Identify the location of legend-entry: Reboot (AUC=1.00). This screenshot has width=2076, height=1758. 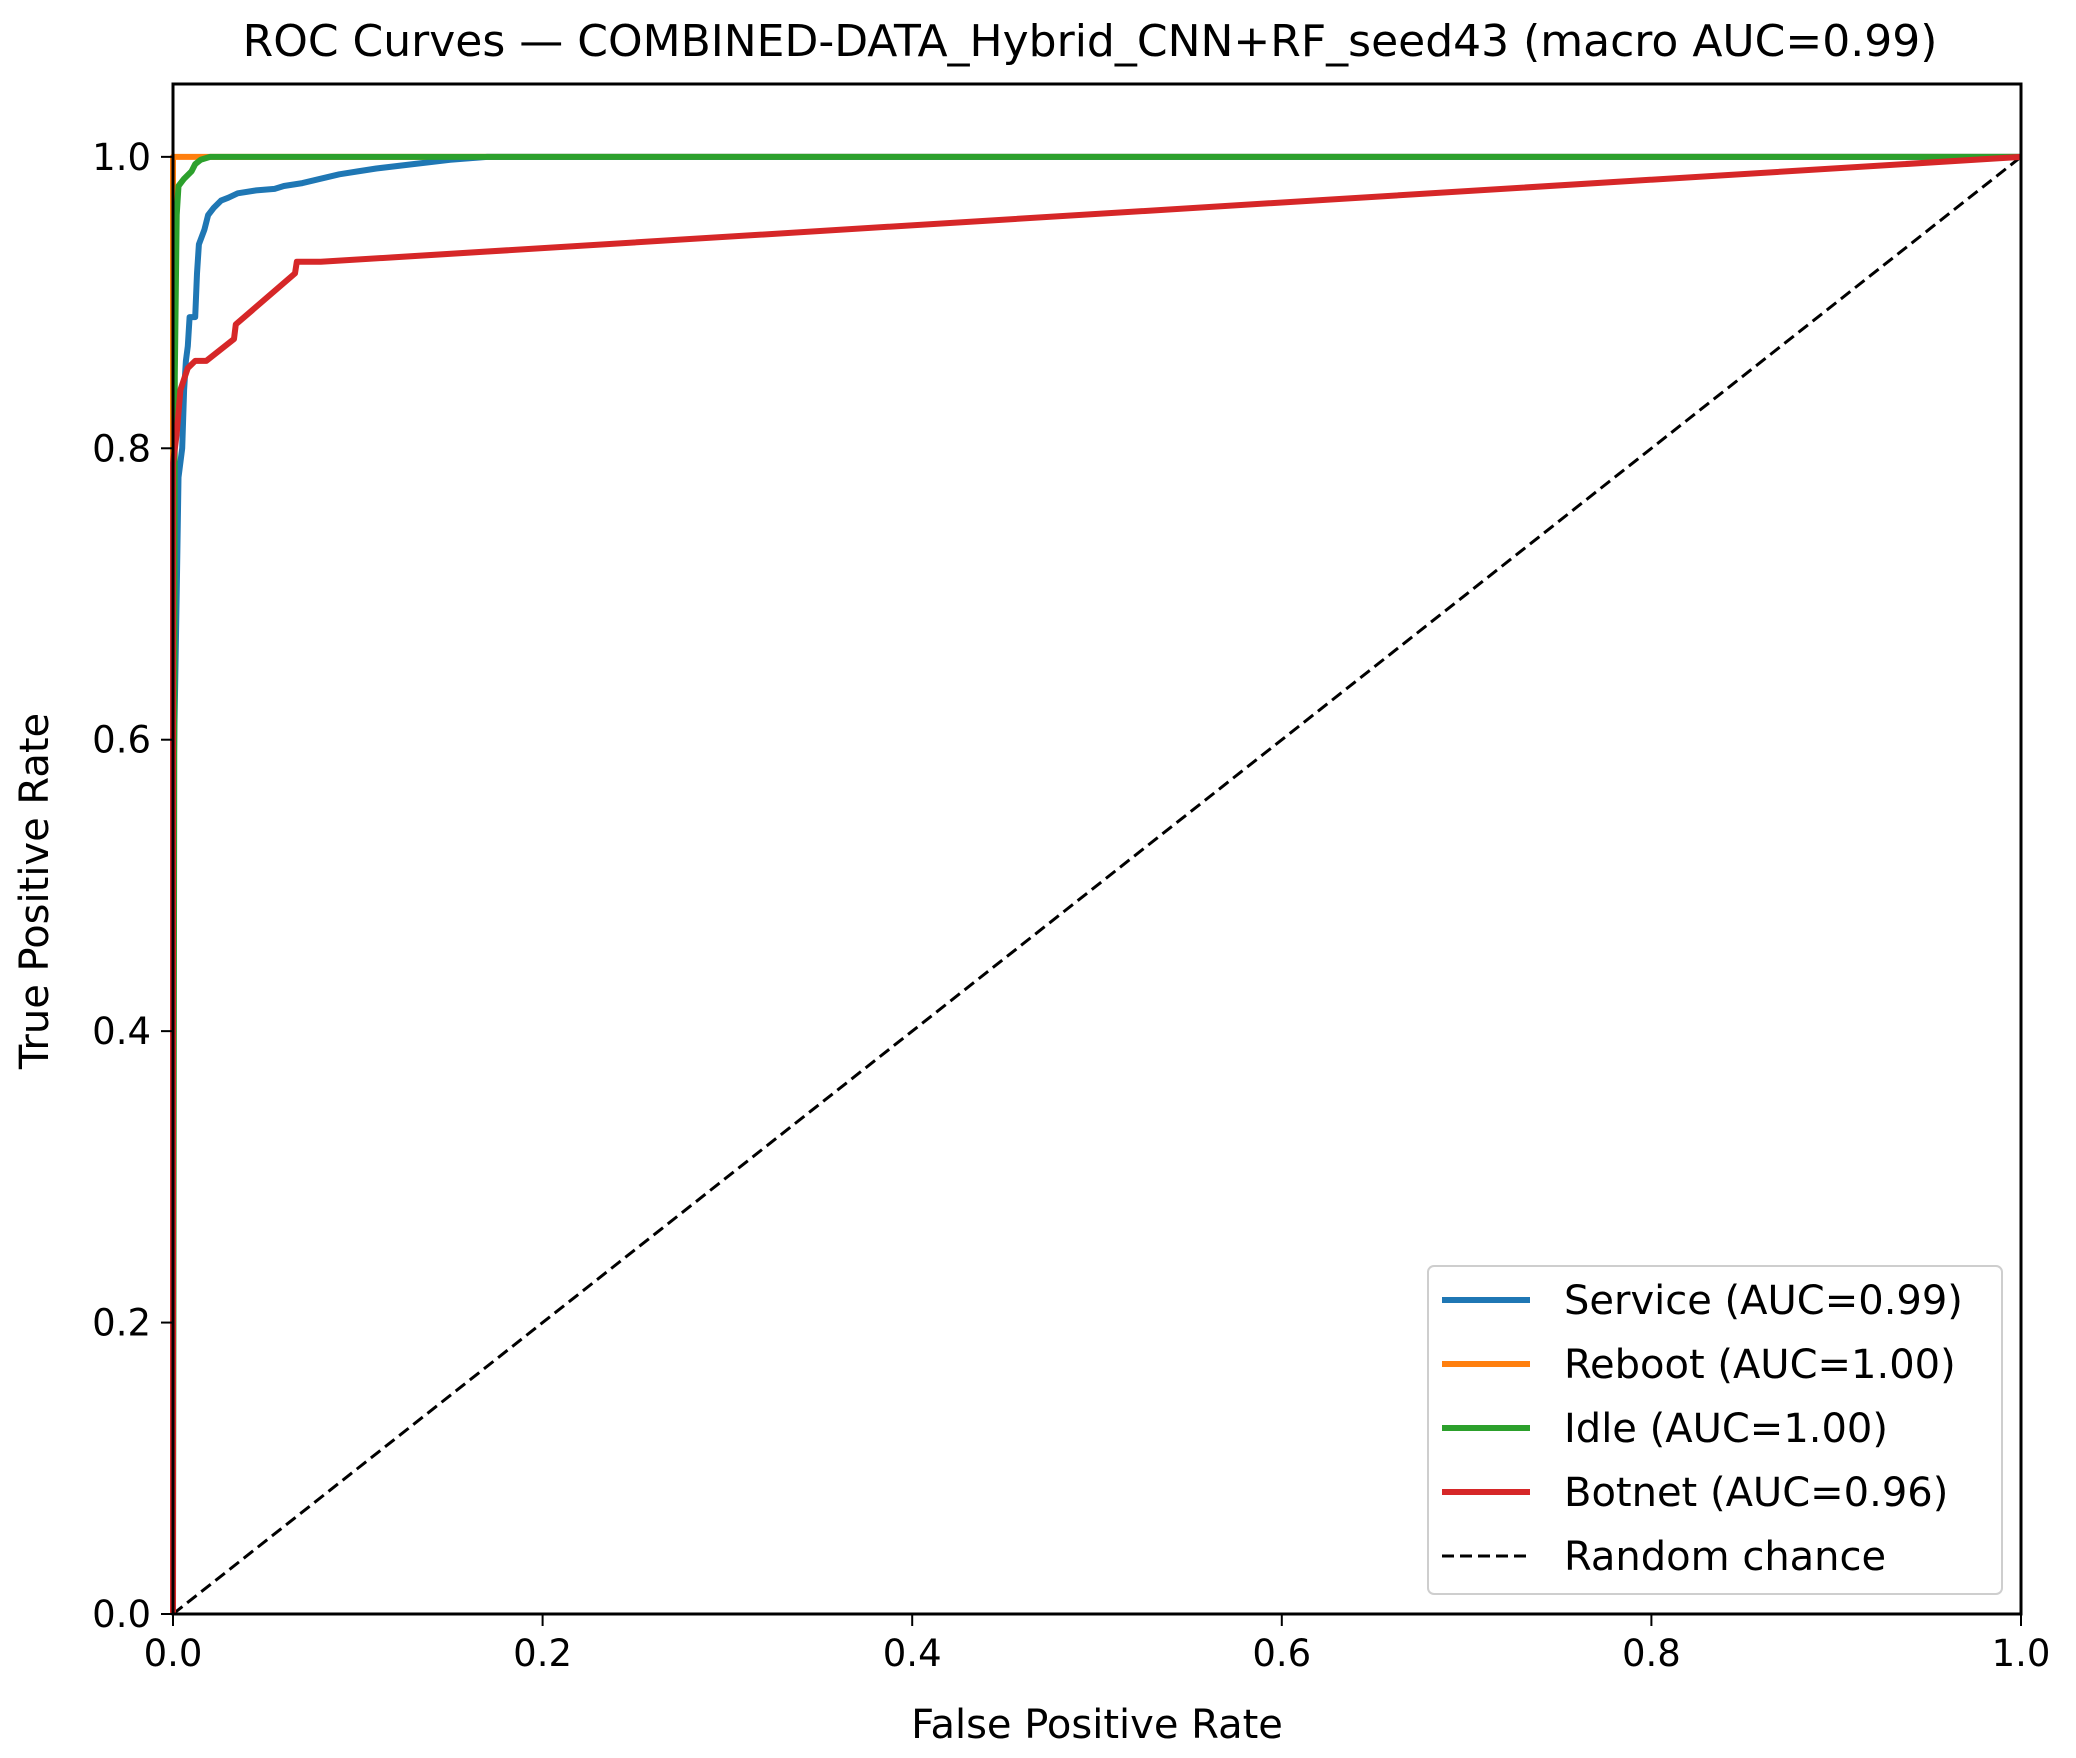
(1760, 1365).